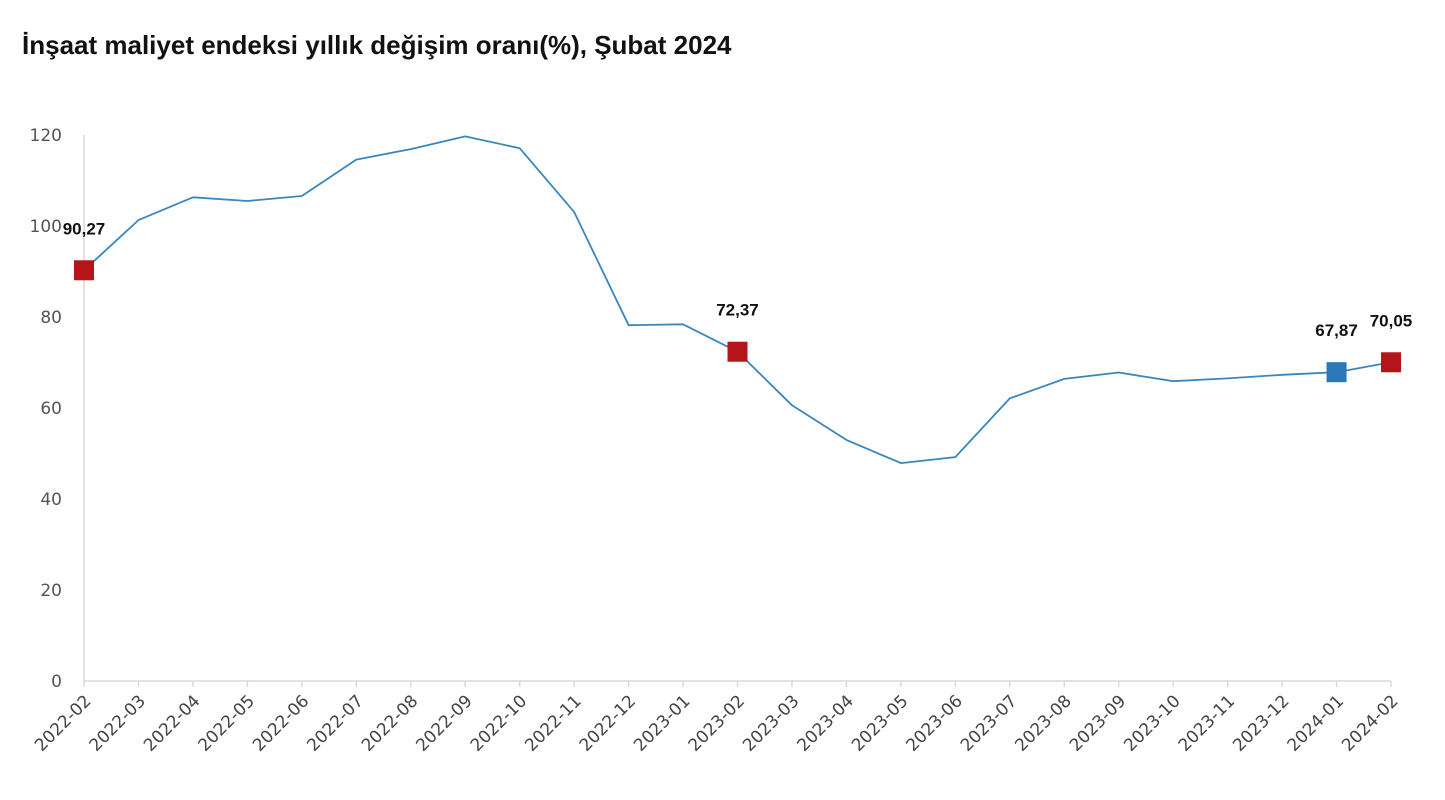  Describe the element at coordinates (880, 723) in the screenshot. I see `x-tick-label: 2023-05` at that location.